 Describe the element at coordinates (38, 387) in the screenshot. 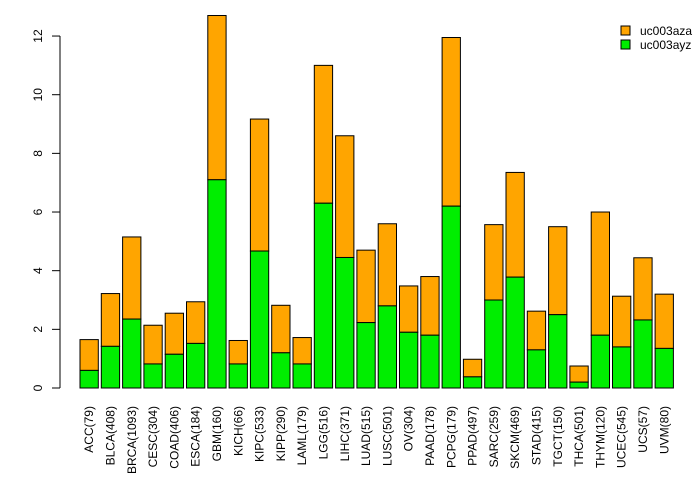

I see `y-tick-label: 0` at that location.